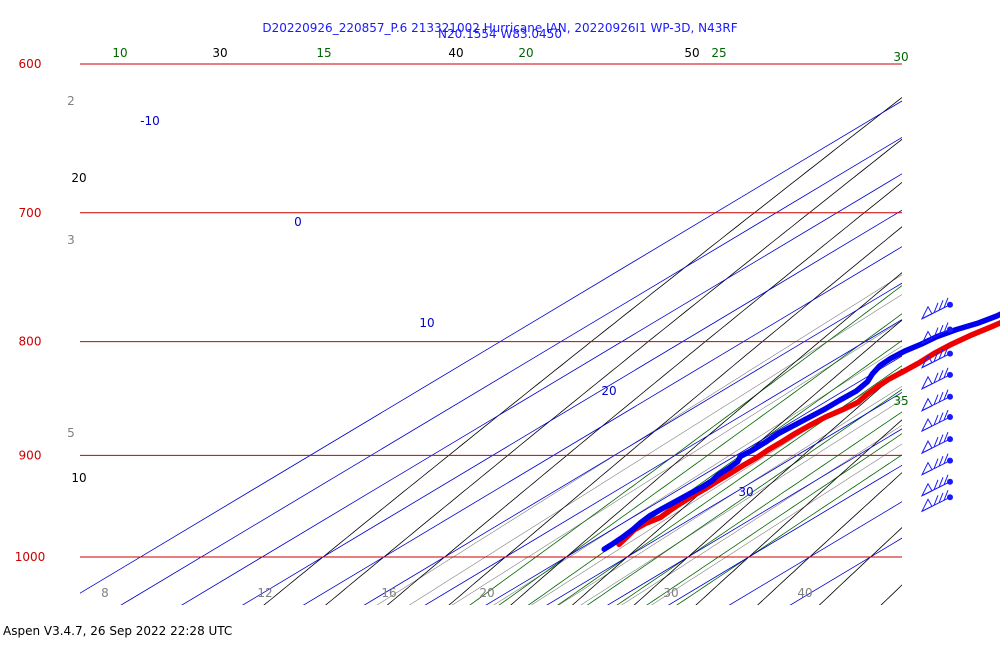 The height and width of the screenshot is (650, 1000). What do you see at coordinates (691, 53) in the screenshot?
I see `dry-adiabat-label: 50` at bounding box center [691, 53].